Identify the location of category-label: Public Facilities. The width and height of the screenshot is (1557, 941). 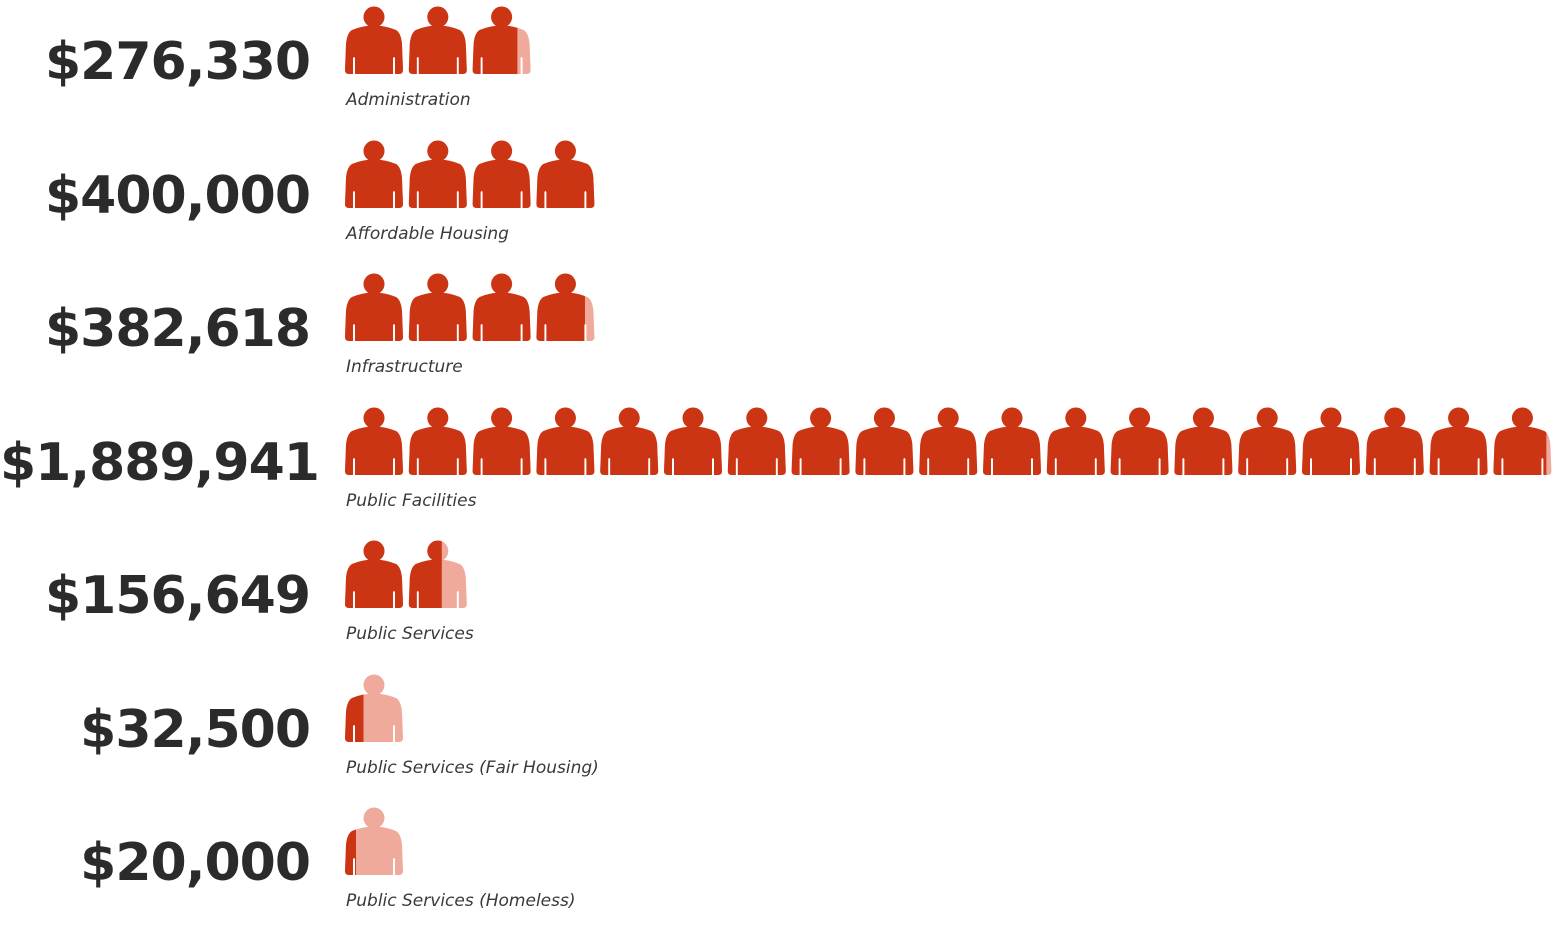
(411, 500).